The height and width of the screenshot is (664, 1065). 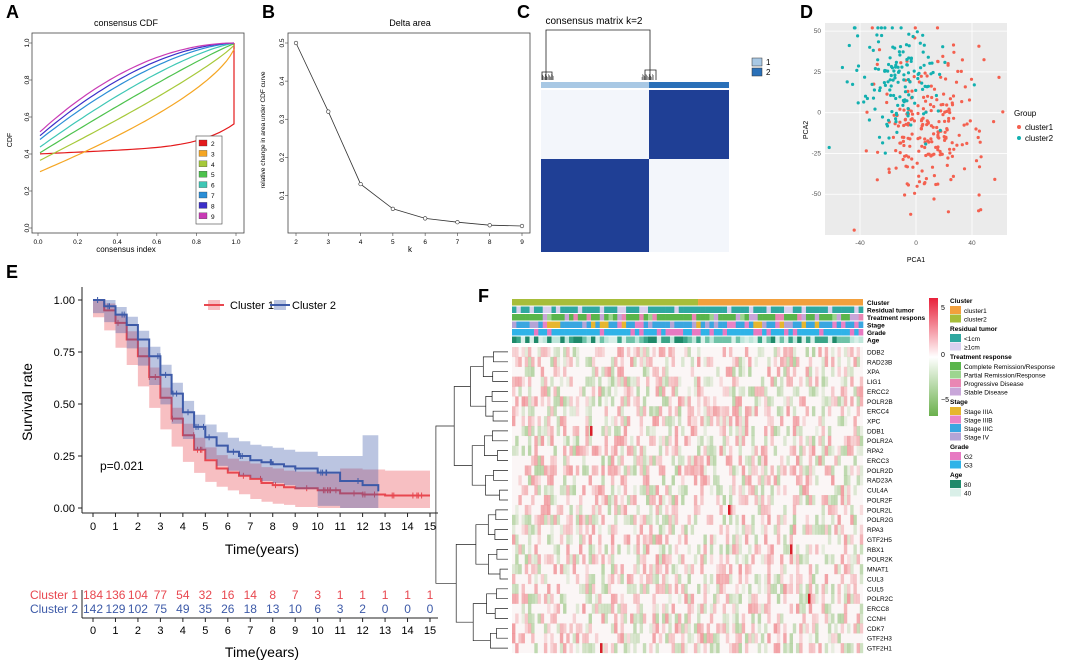 I want to click on panel-e-ytick-label: 1.00, so click(x=64, y=301).